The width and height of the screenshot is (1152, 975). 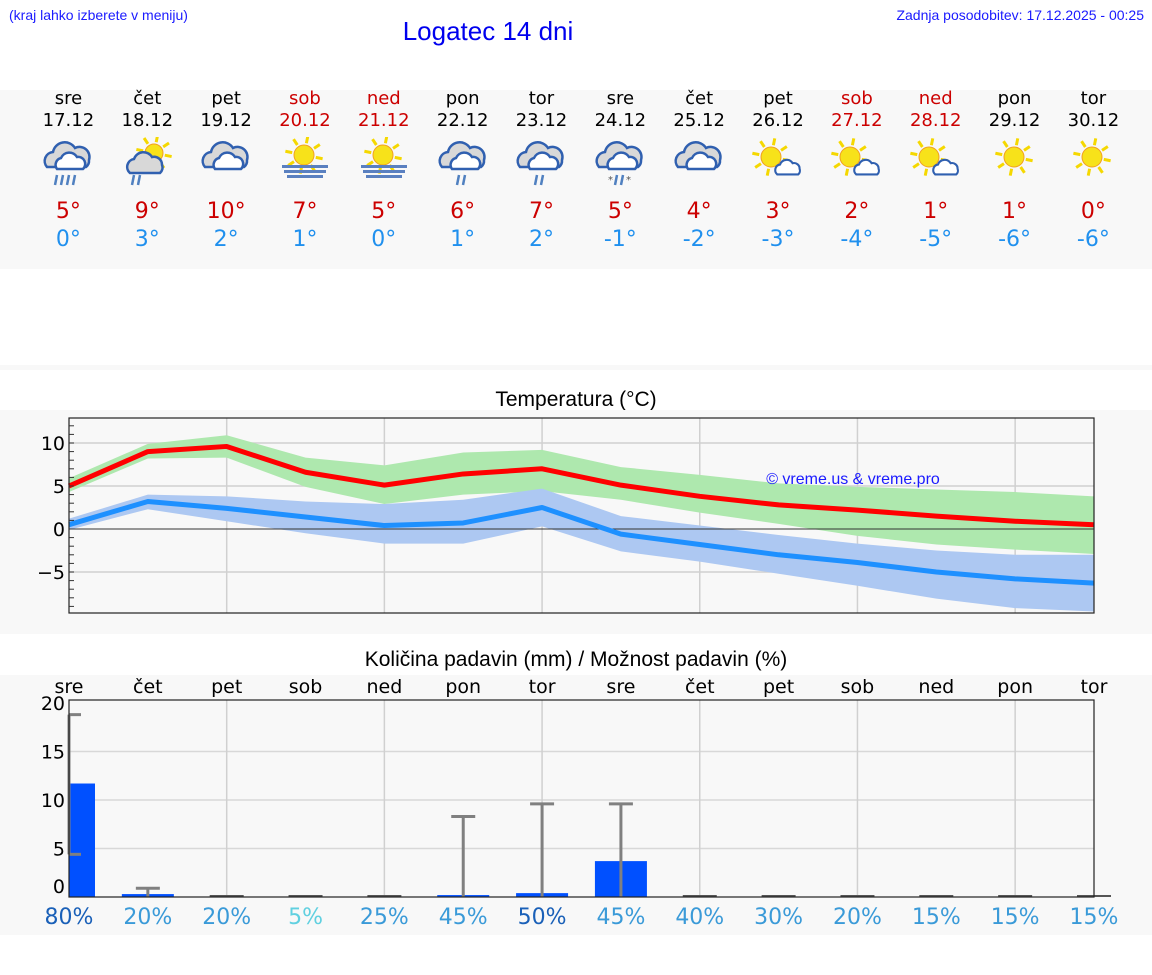 I want to click on day-column: tor 30.12 0° -6°, so click(x=1093, y=173).